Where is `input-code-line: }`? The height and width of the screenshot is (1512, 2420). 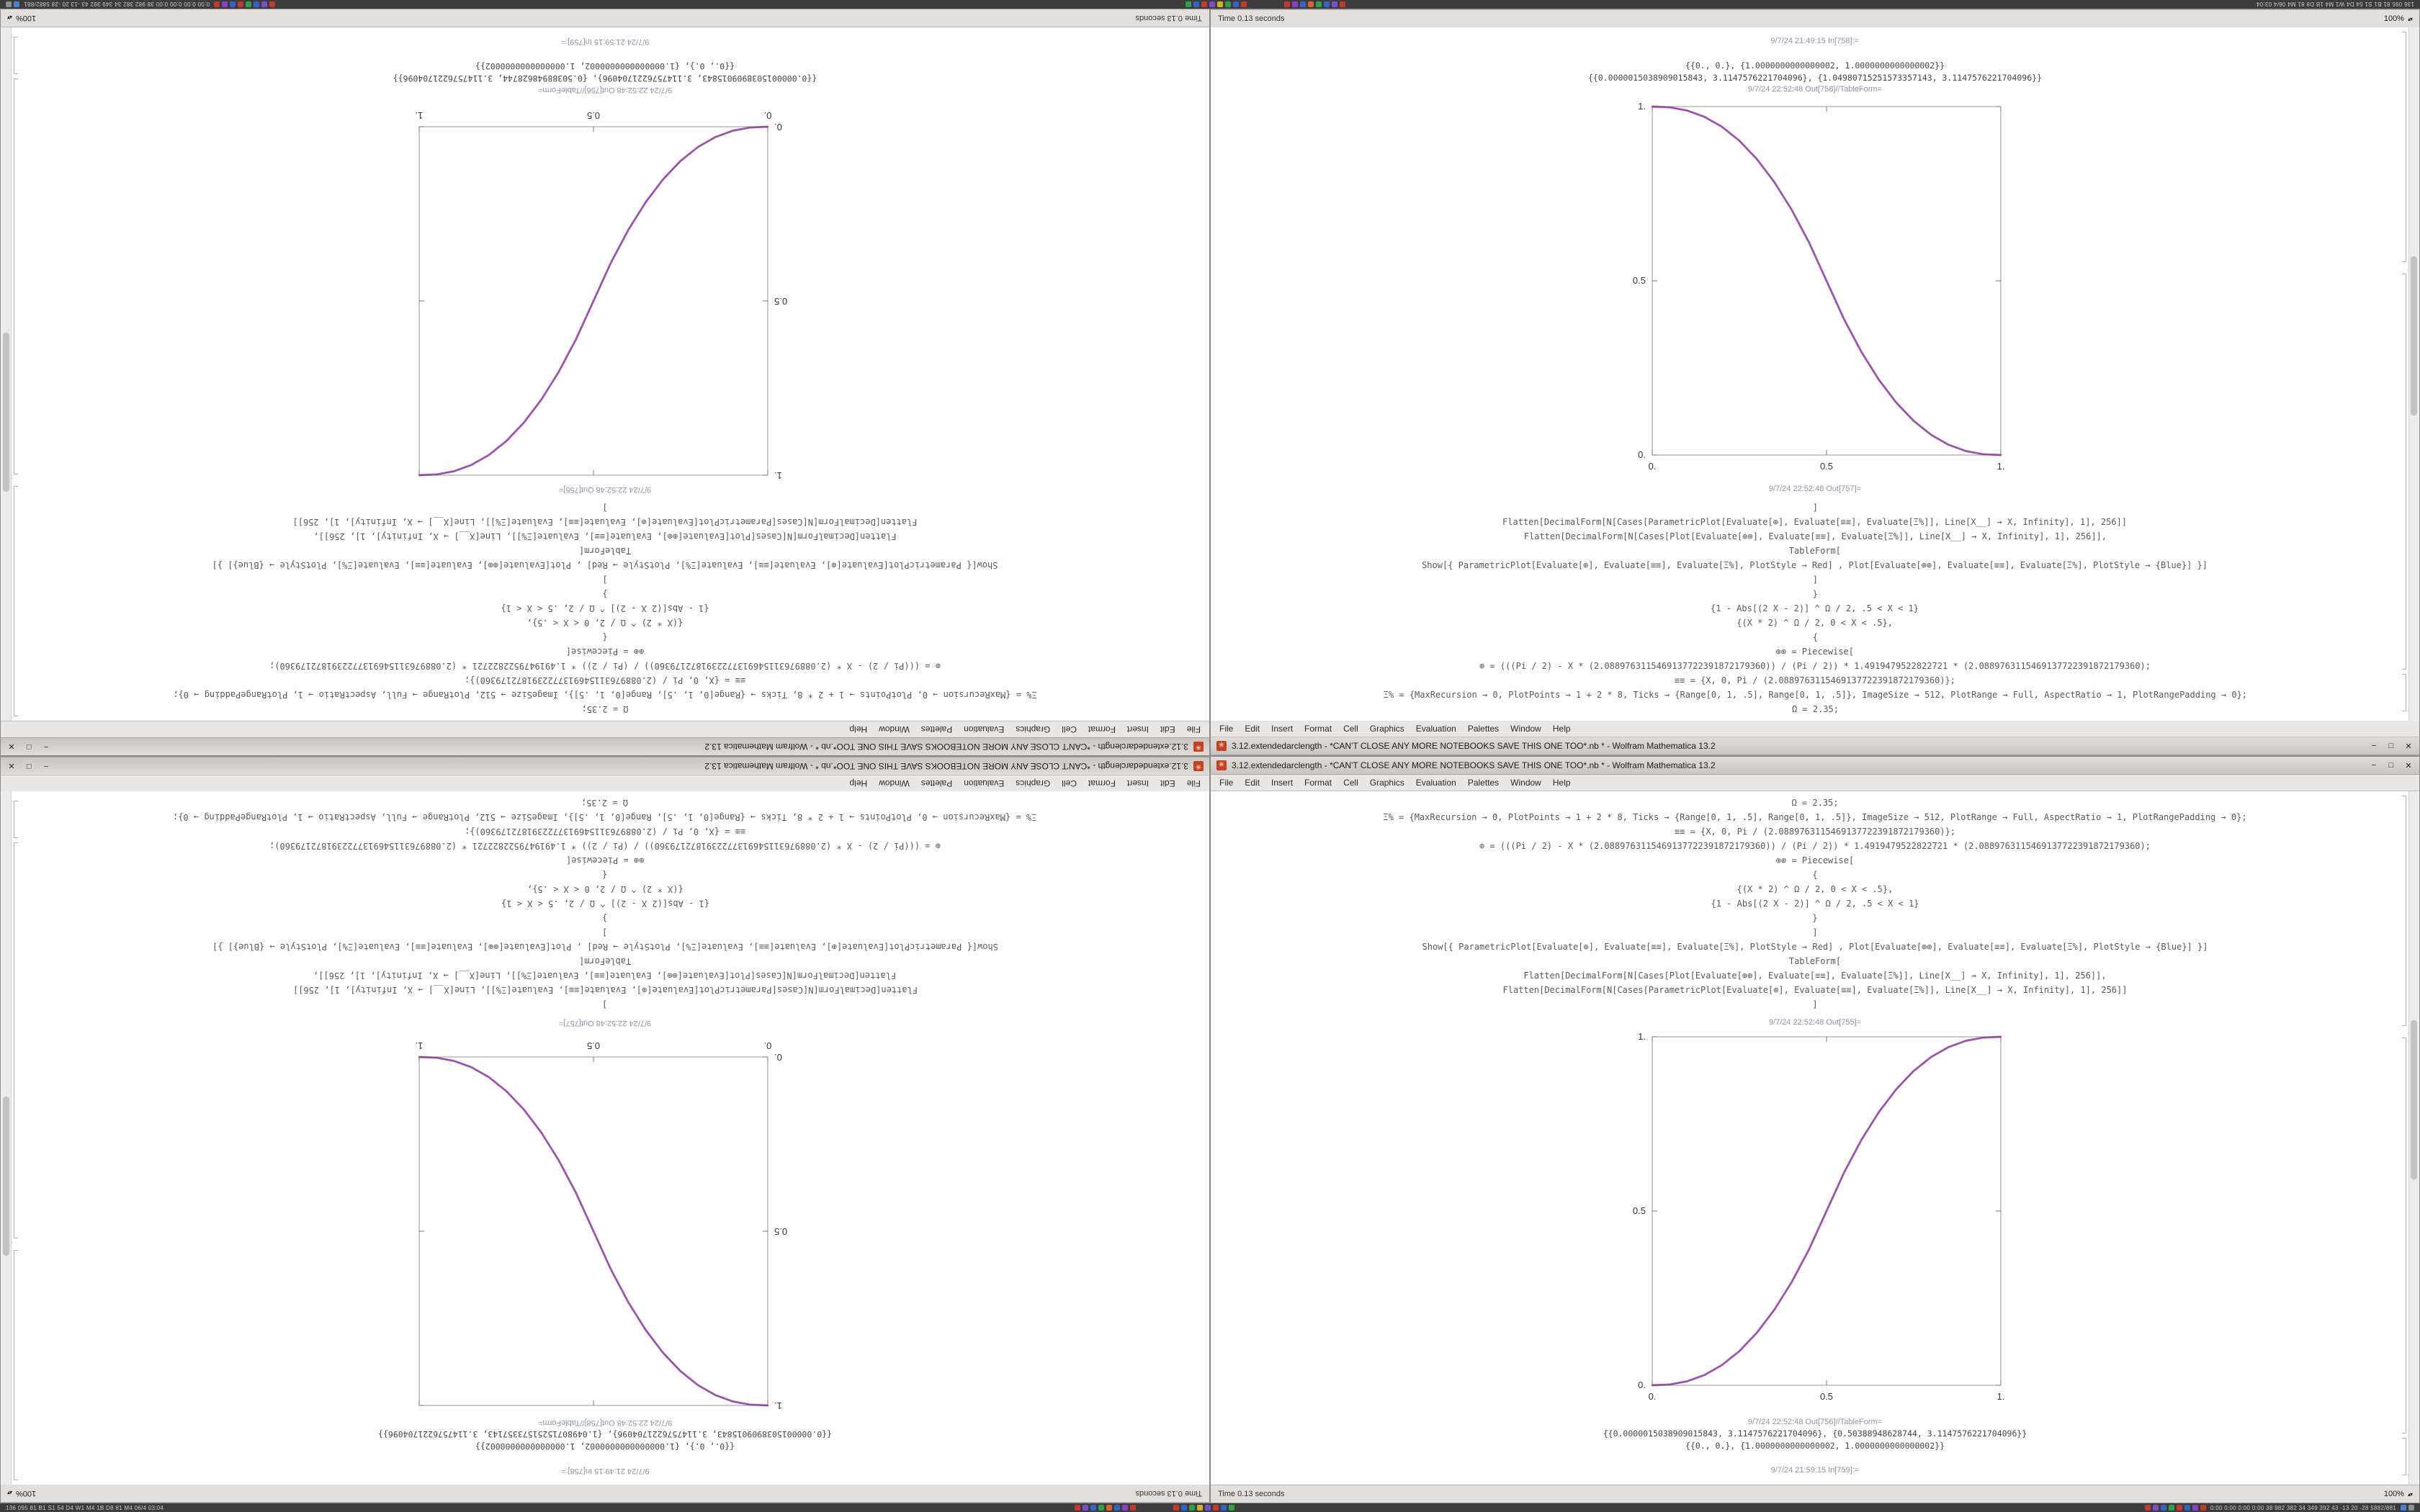 input-code-line: } is located at coordinates (1815, 918).